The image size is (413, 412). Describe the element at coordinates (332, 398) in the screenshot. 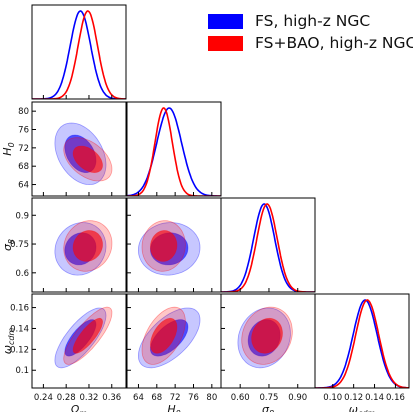

I see `x-tick-label-3-0: 0.10` at that location.